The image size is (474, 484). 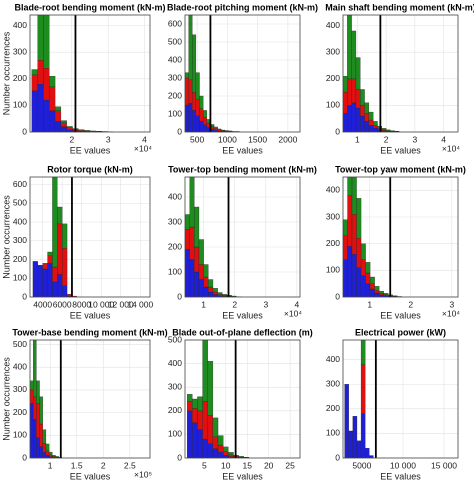 I want to click on y-axis-label: Number occurrences, so click(x=6, y=237).